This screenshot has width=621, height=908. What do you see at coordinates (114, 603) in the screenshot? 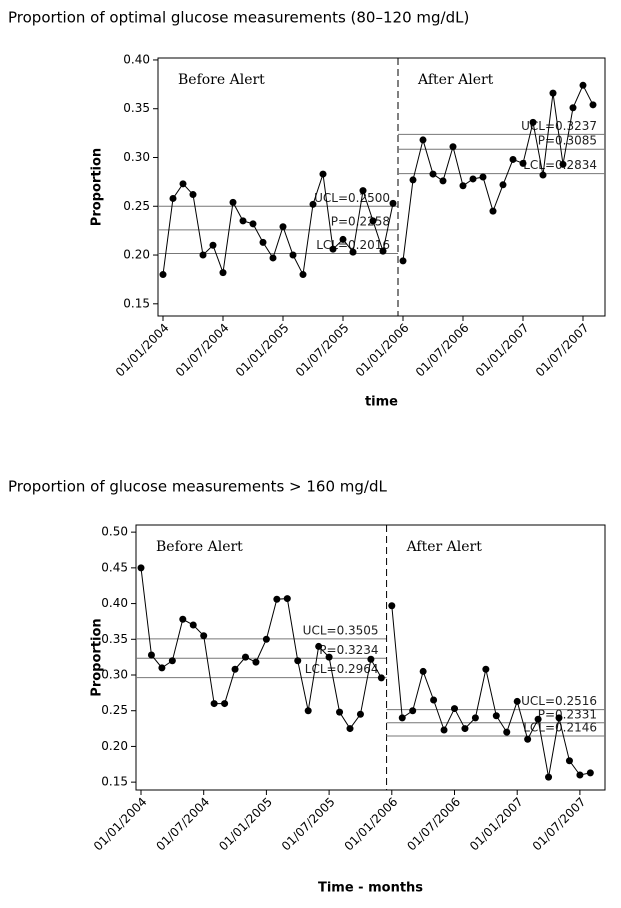
I see `y-tick-label: 0.40` at bounding box center [114, 603].